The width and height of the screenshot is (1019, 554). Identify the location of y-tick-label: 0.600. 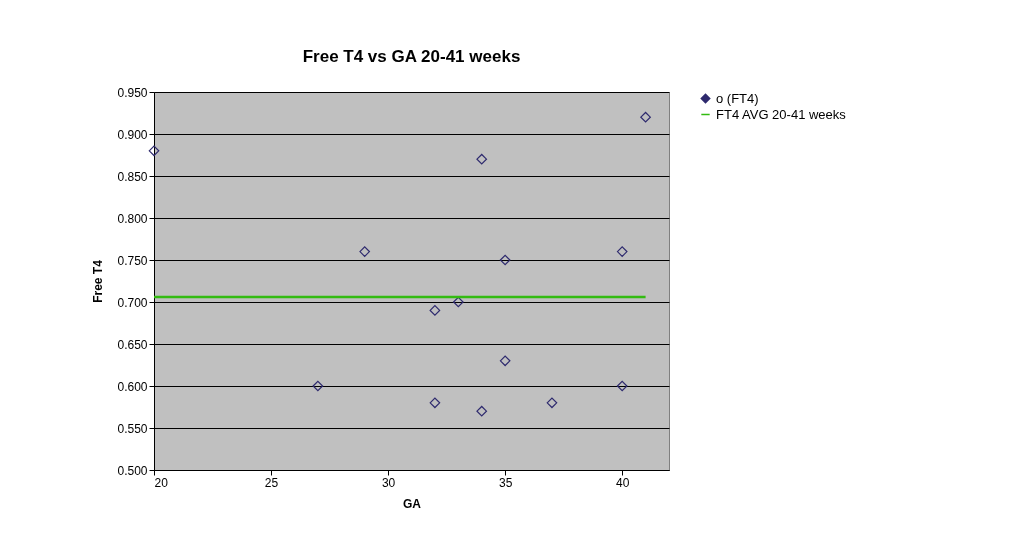
(132, 386).